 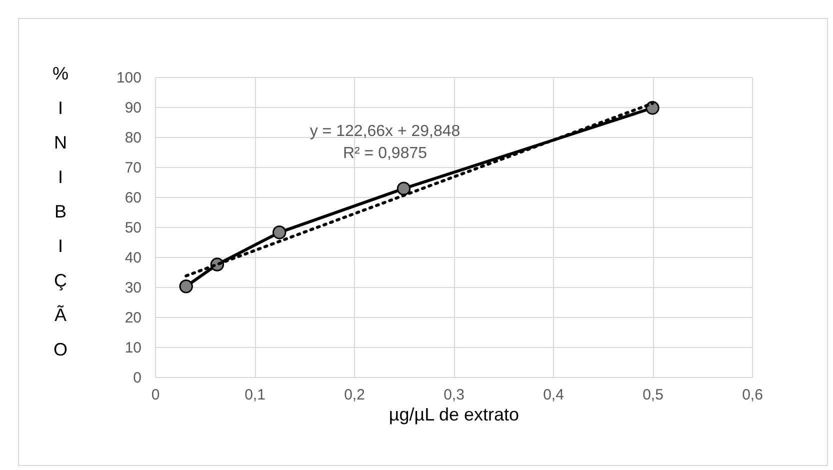 What do you see at coordinates (752, 395) in the screenshot?
I see `x-tick-label: 0,6` at bounding box center [752, 395].